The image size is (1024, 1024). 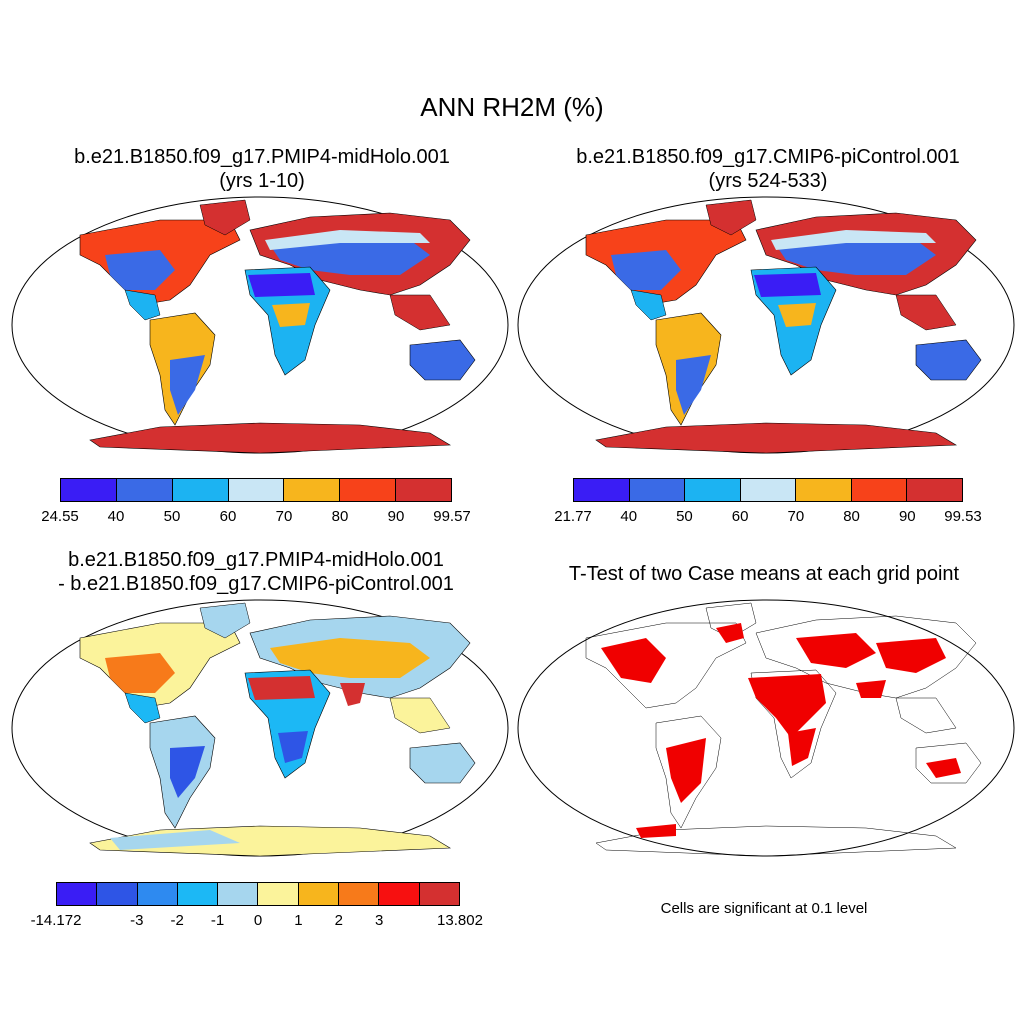 What do you see at coordinates (963, 516) in the screenshot?
I see `colorbar-label: 99.53` at bounding box center [963, 516].